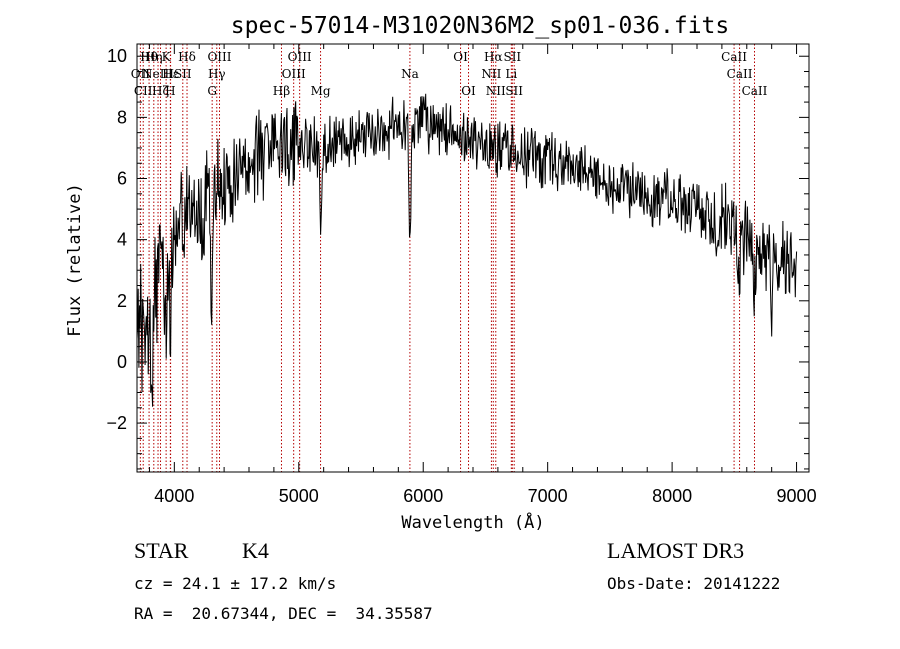 This screenshot has height=649, width=900. Describe the element at coordinates (255, 550) in the screenshot. I see `object-subclass: K4` at that location.